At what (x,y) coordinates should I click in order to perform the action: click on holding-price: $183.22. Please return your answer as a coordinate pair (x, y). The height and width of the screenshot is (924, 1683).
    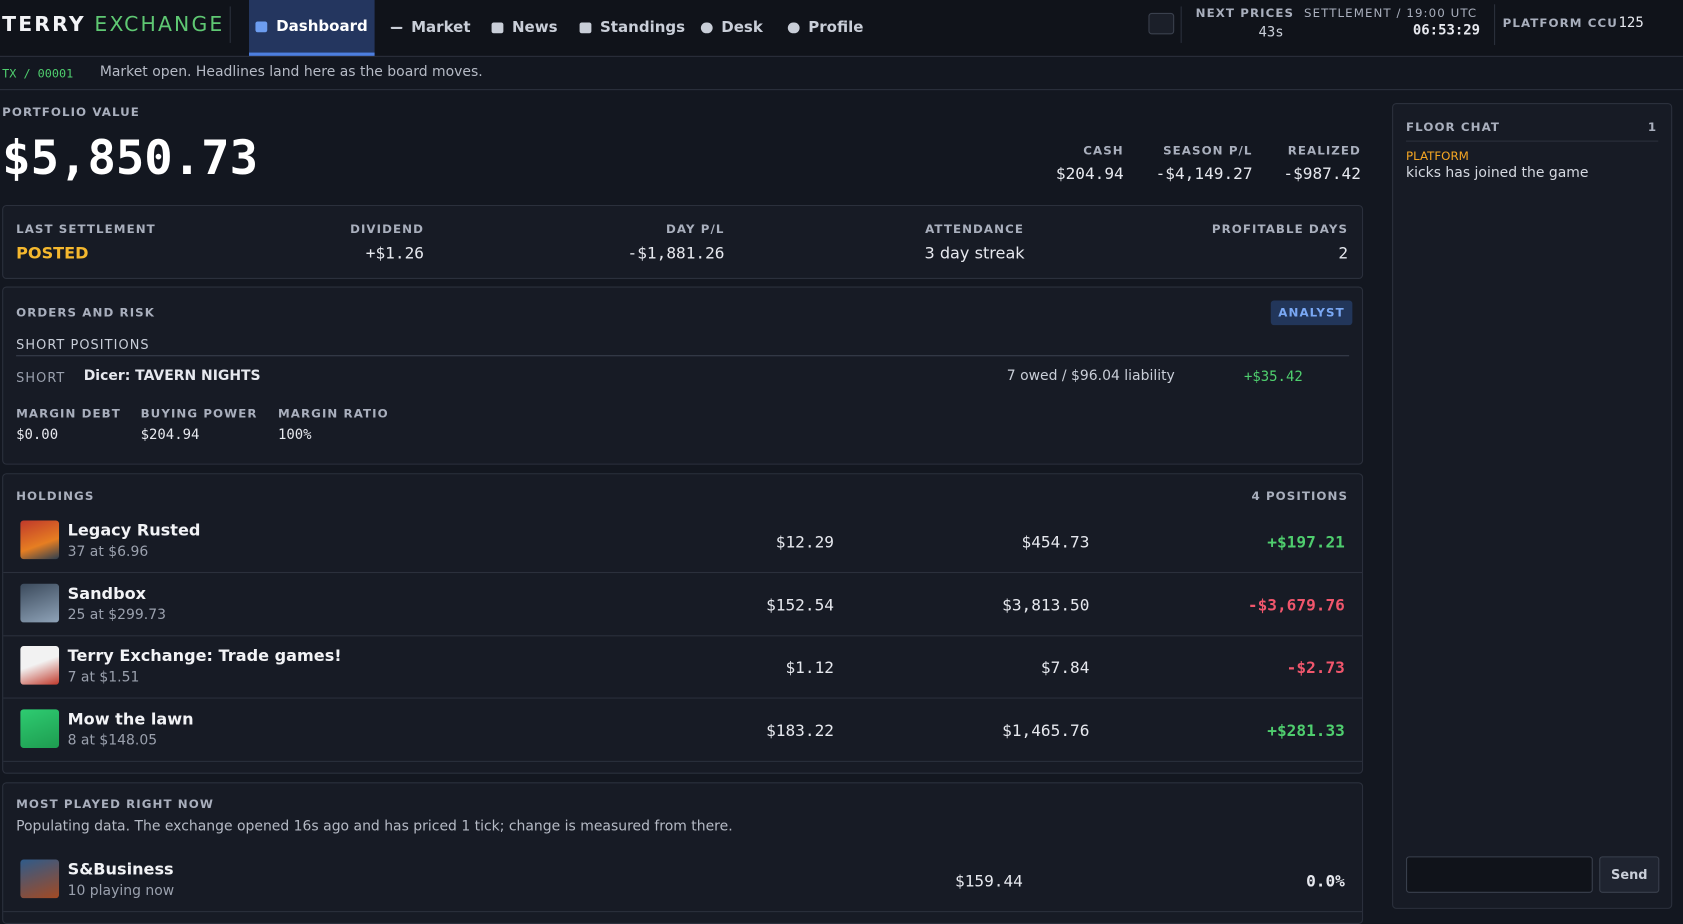
    Looking at the image, I should click on (800, 730).